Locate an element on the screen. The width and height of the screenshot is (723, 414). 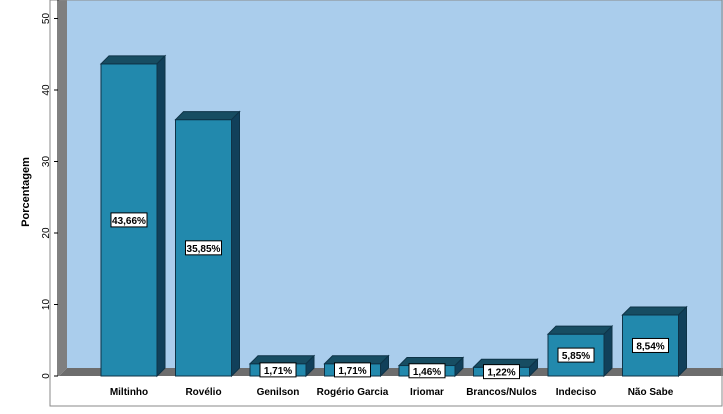
category-label: Brancos/Nulos is located at coordinates (501, 392).